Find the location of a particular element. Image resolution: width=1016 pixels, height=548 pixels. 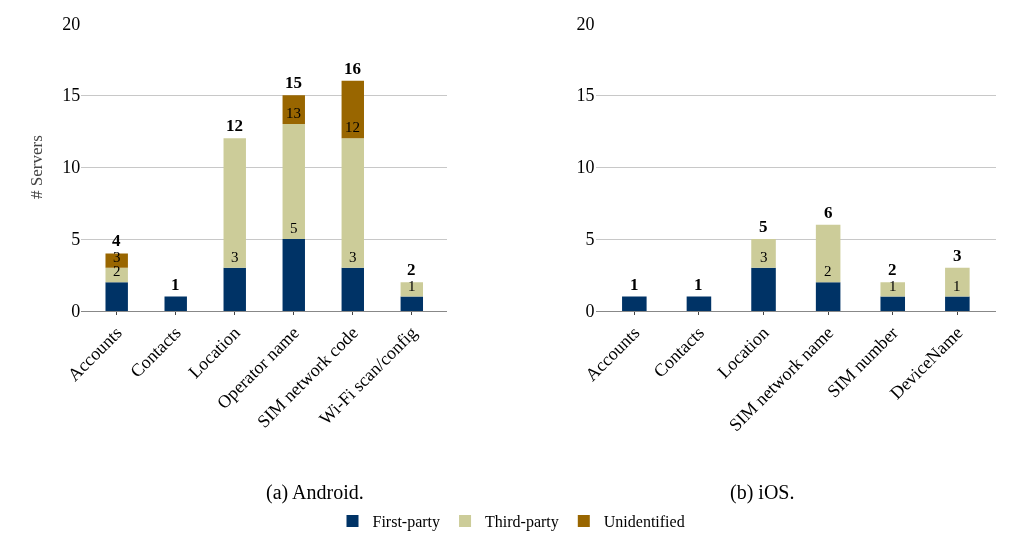

total-label: 16 is located at coordinates (352, 68).